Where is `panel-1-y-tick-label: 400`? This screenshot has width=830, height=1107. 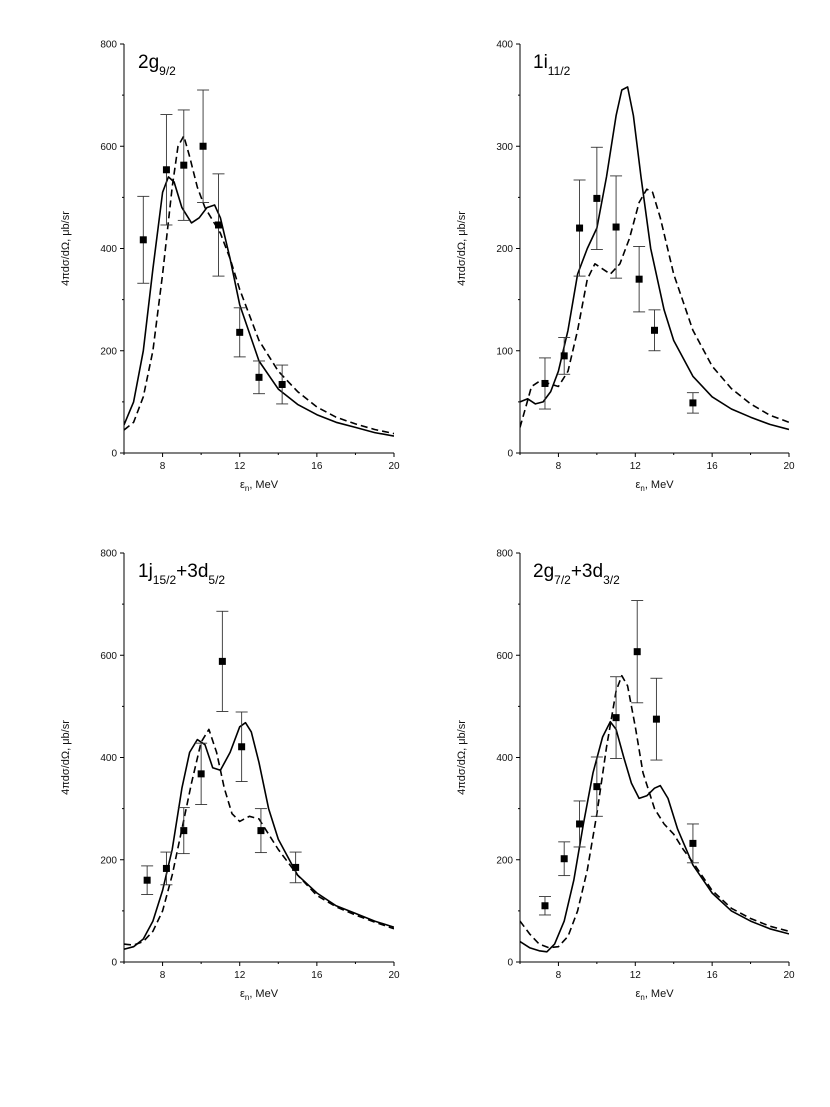
panel-1-y-tick-label: 400 is located at coordinates (108, 249).